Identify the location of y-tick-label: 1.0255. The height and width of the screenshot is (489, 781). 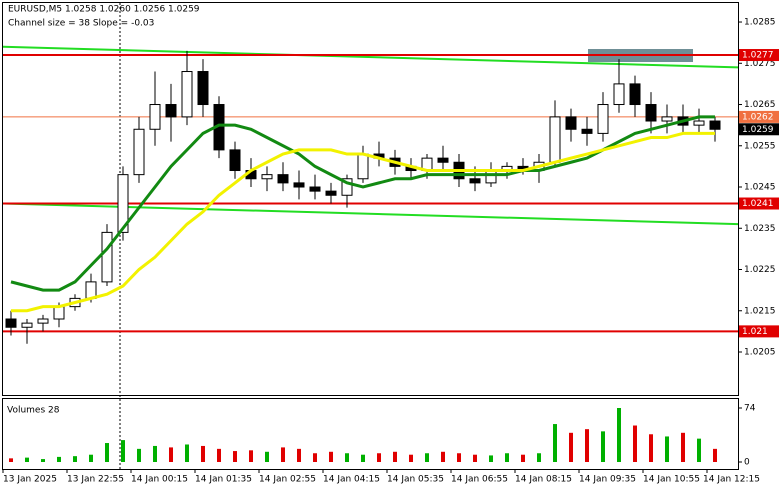
(760, 146).